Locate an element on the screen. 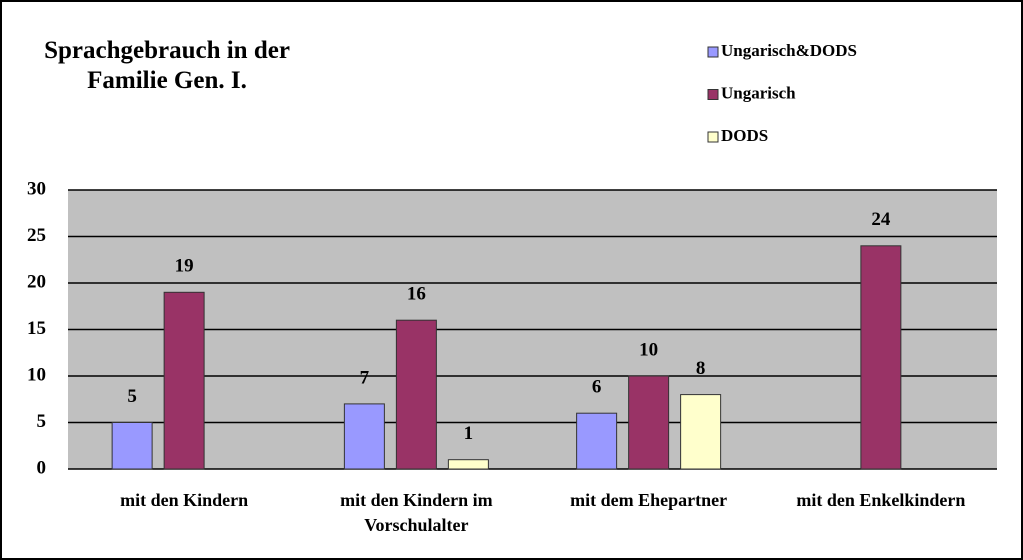 This screenshot has height=560, width=1023. data-label: 8 is located at coordinates (701, 368).